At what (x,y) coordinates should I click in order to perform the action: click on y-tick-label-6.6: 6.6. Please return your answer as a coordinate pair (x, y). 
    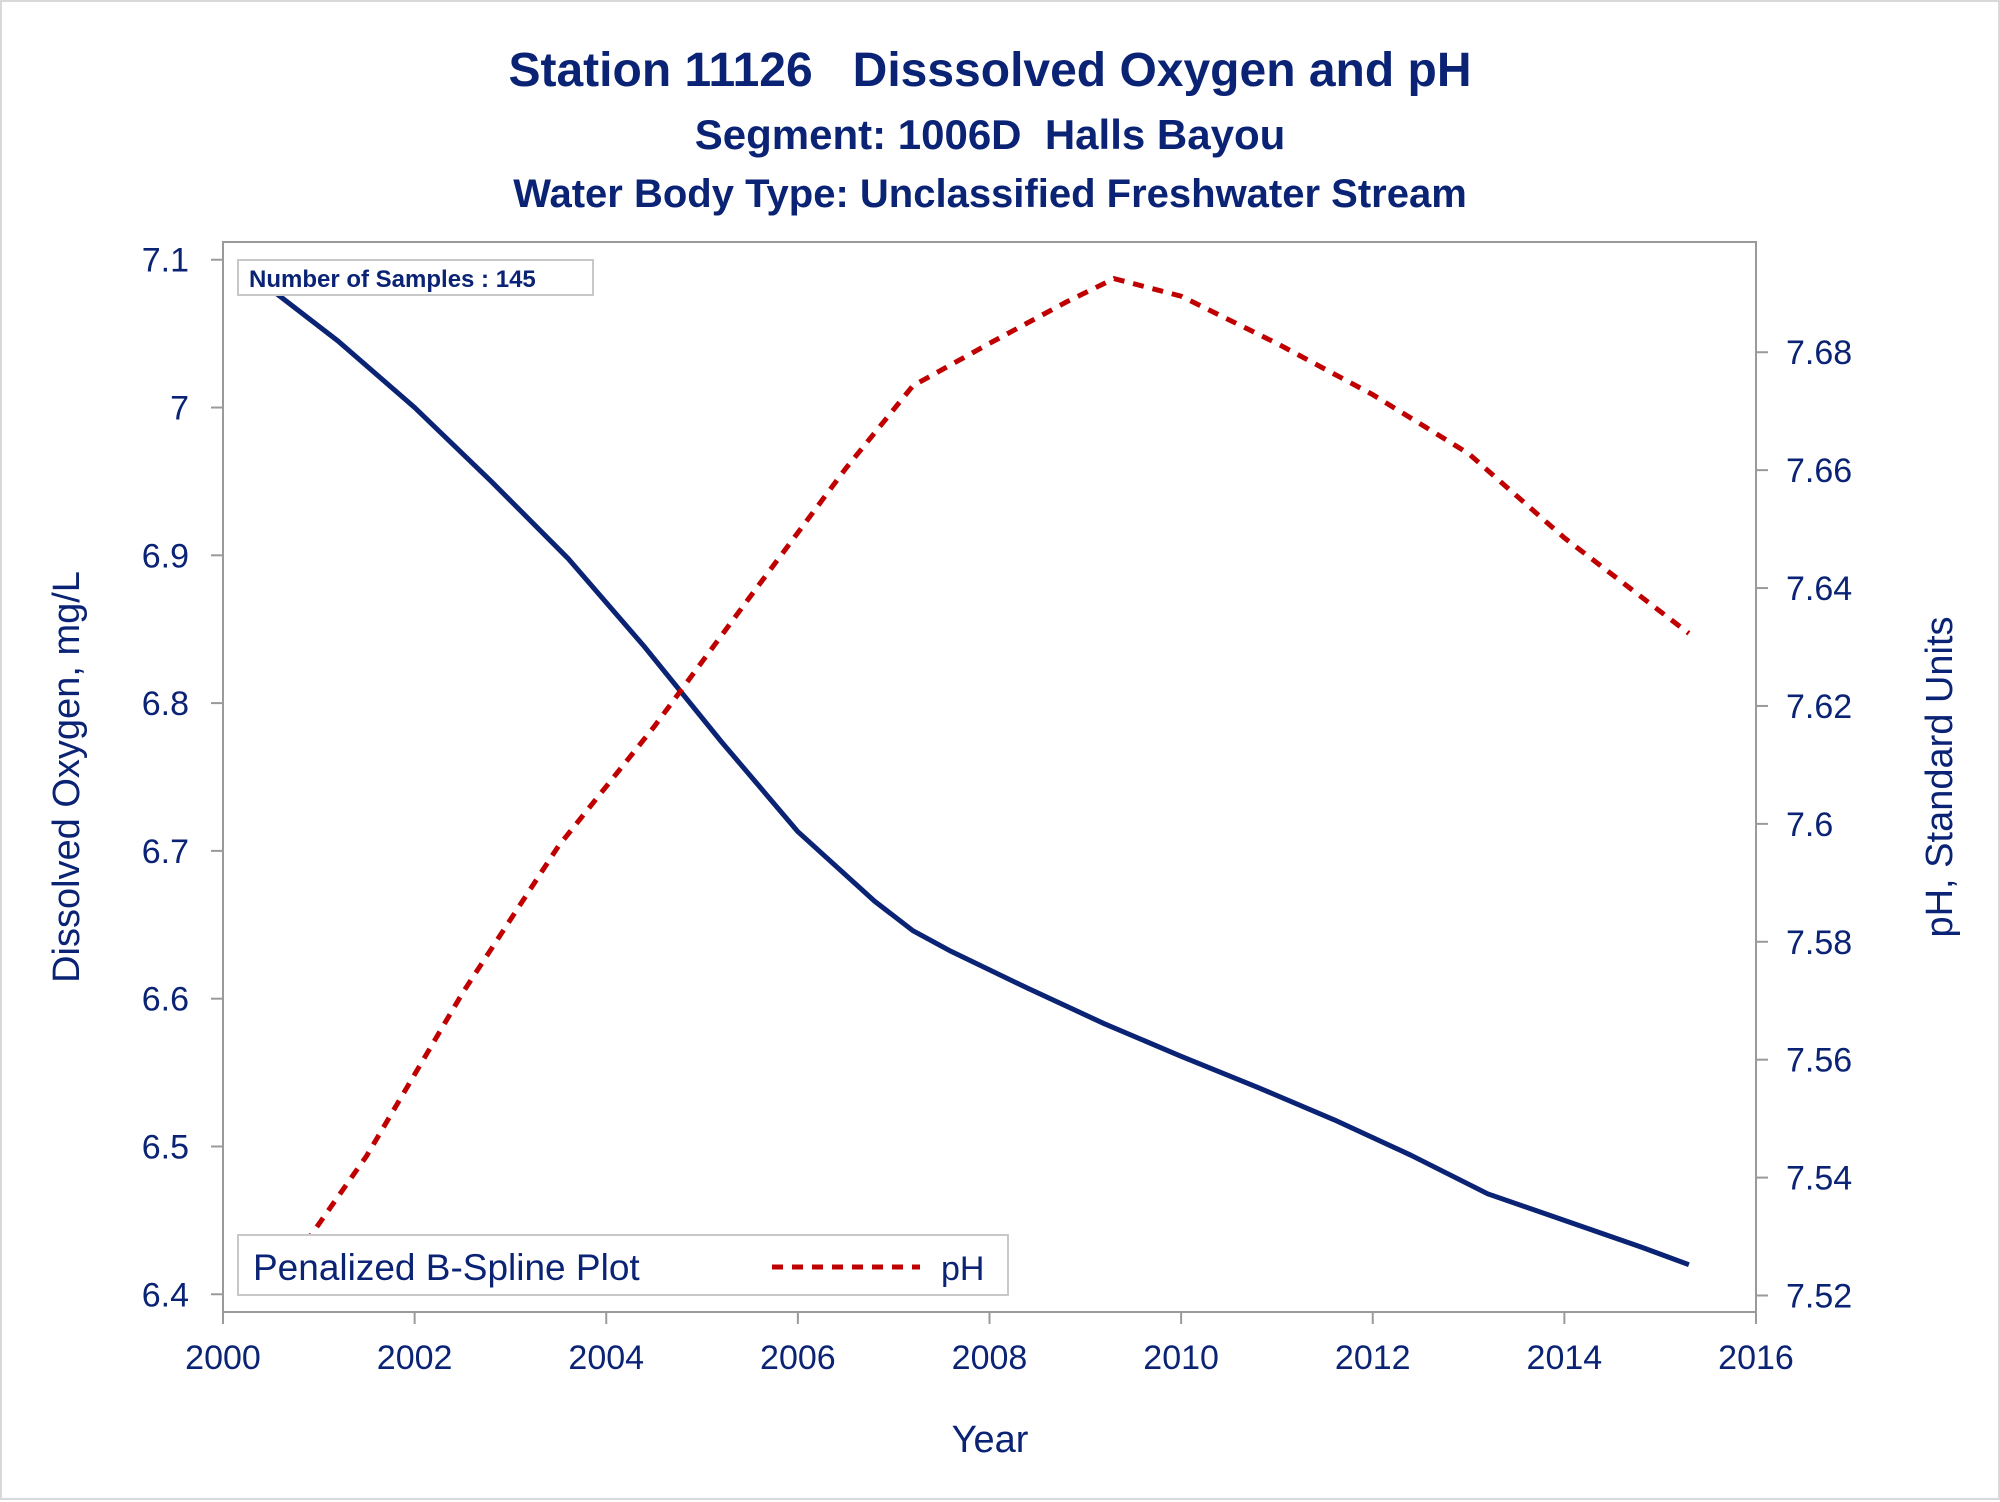
    Looking at the image, I should click on (165, 1000).